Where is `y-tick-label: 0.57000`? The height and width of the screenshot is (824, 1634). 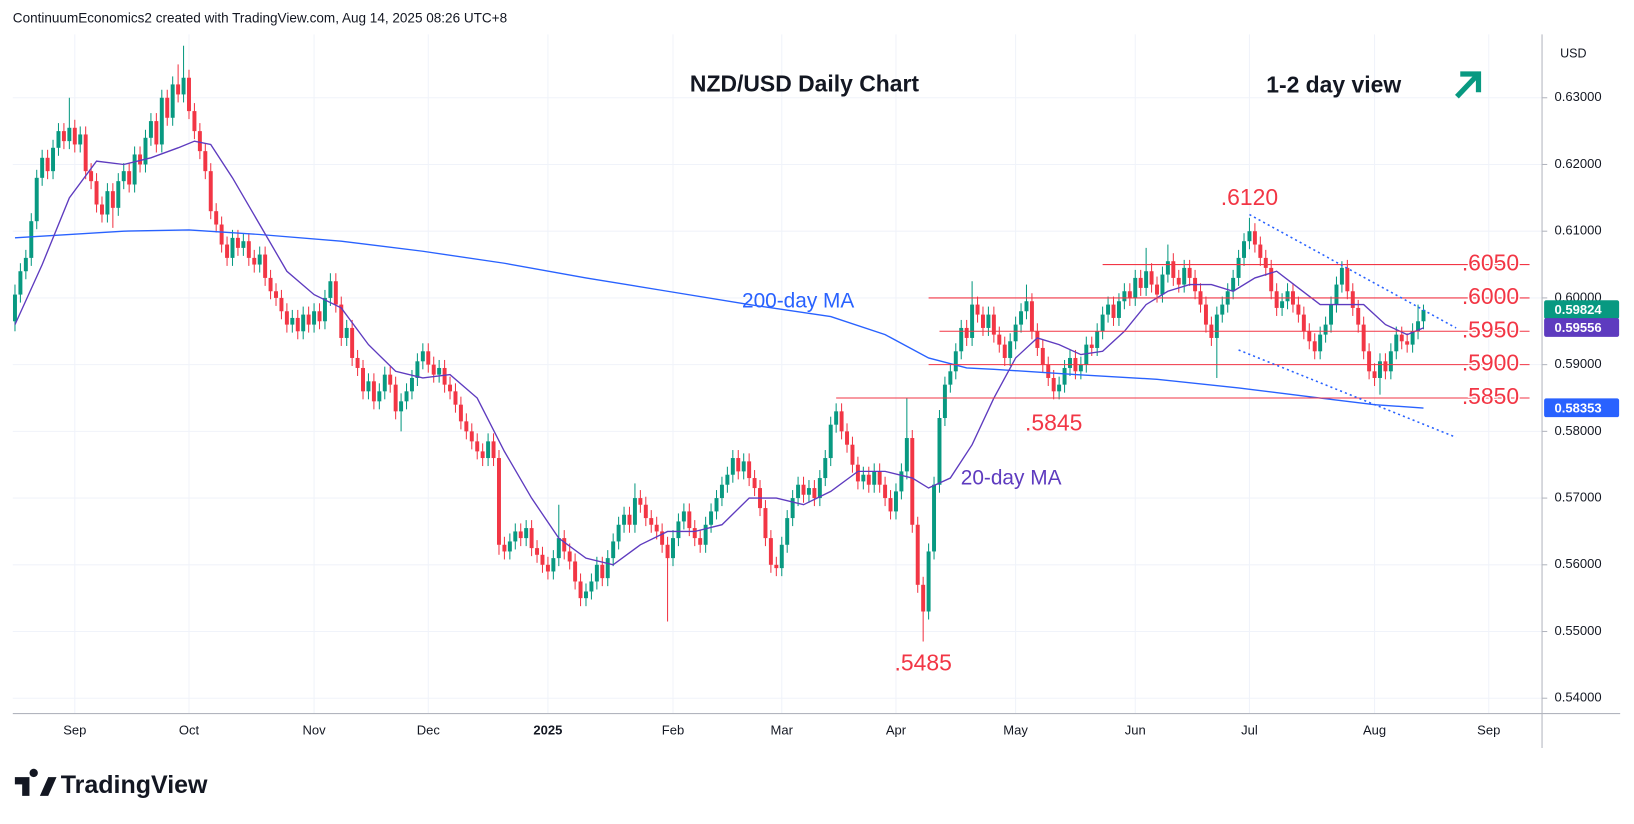 y-tick-label: 0.57000 is located at coordinates (1578, 497).